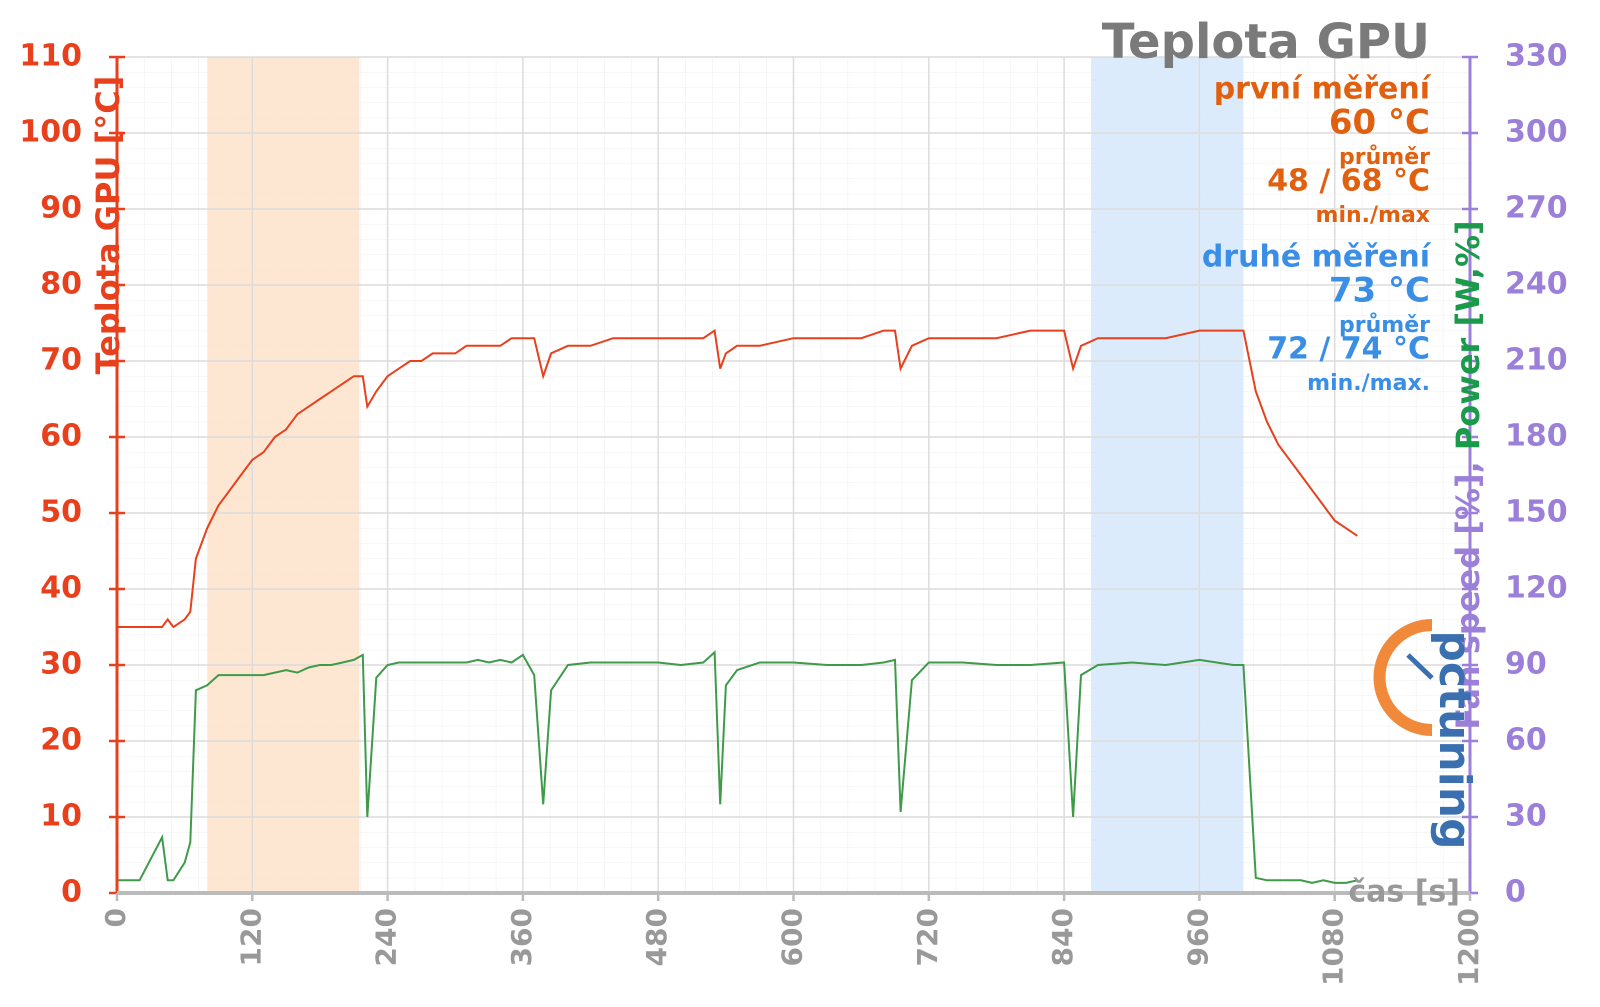 This screenshot has height=1007, width=1600. What do you see at coordinates (61, 816) in the screenshot?
I see `y-tick-label: 10` at bounding box center [61, 816].